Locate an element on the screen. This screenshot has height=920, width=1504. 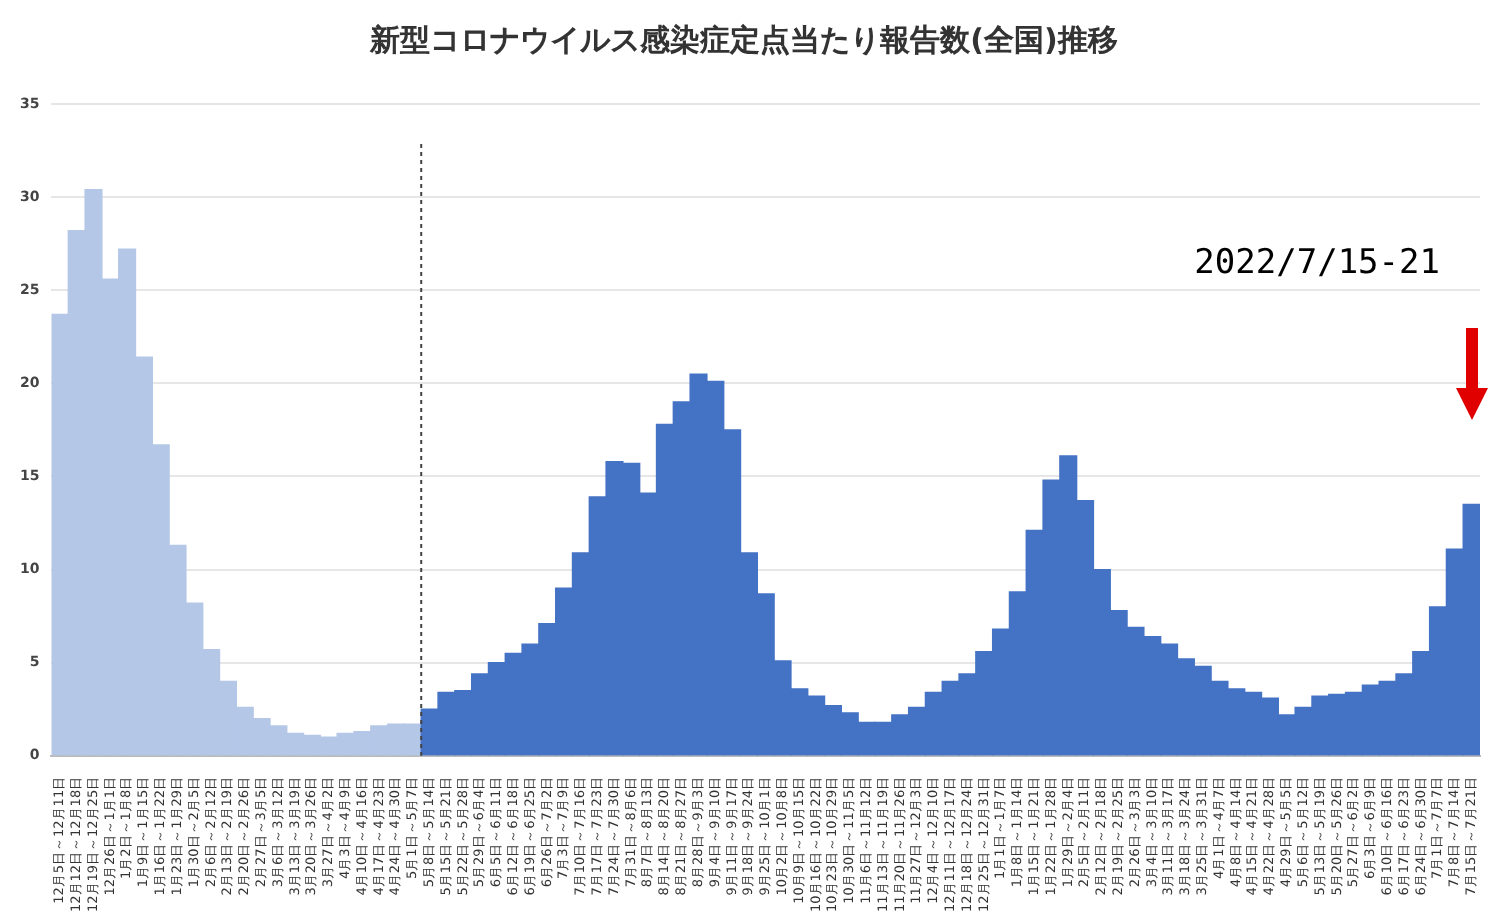
annotation: 2022/7/15-21 is located at coordinates (1317, 262).